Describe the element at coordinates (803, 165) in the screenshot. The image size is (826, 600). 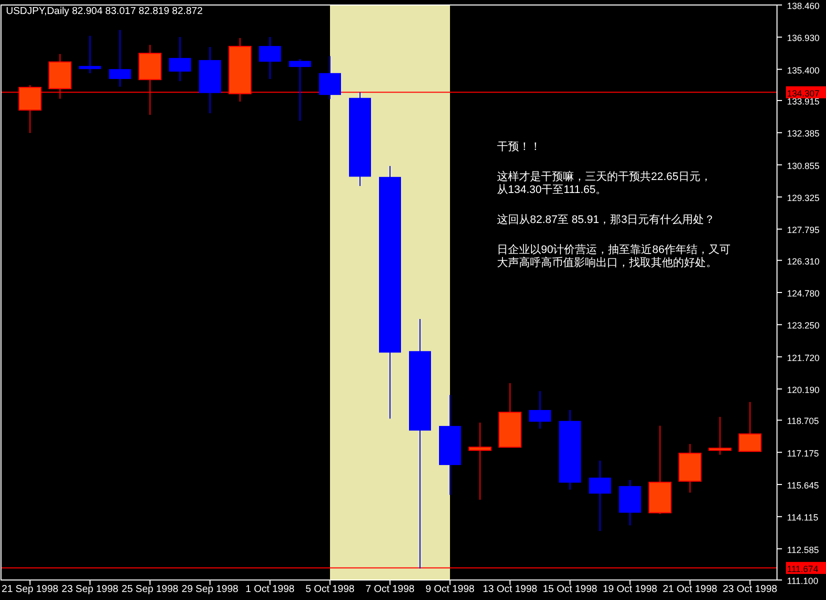
I see `y-tick-label: 130.855` at that location.